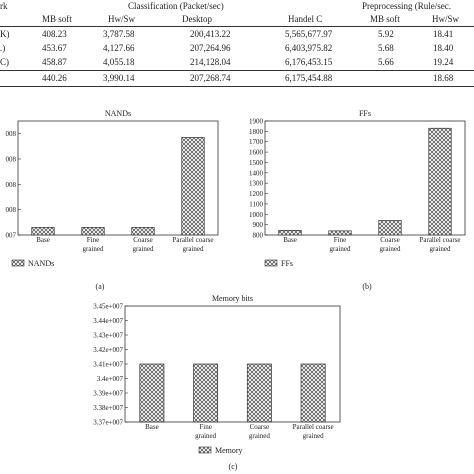 The height and width of the screenshot is (474, 474). I want to click on y-tick-label: 3.44e+007, so click(108, 321).